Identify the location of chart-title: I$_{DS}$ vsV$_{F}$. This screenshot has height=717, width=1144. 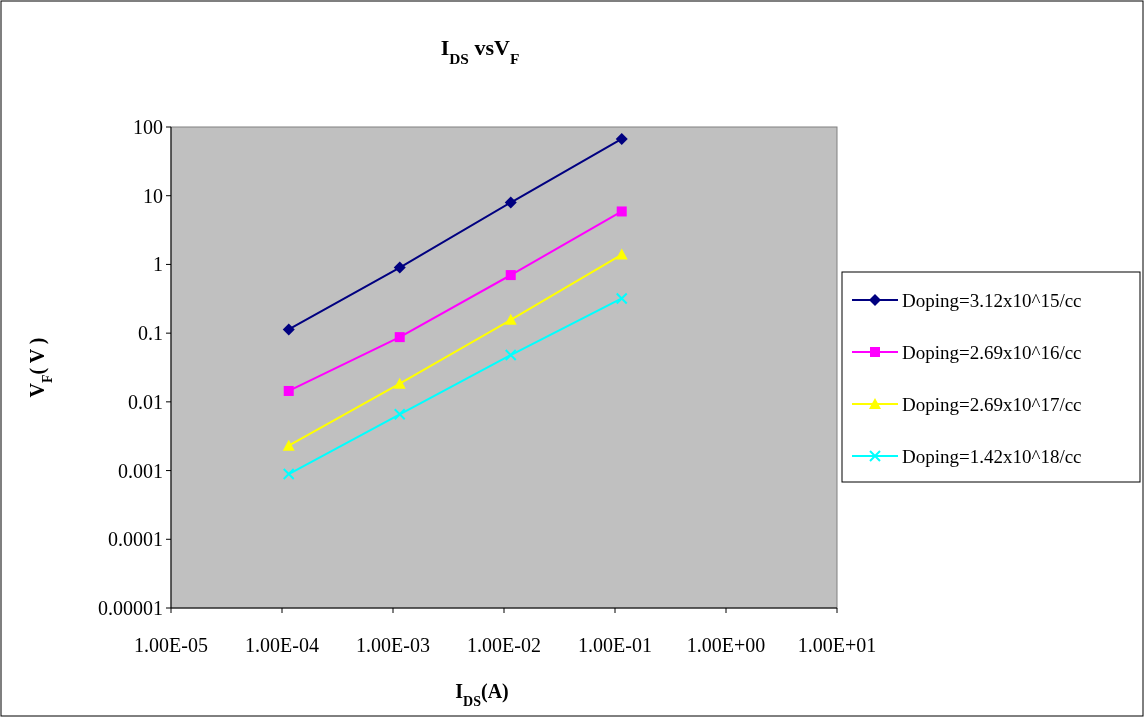
(480, 51).